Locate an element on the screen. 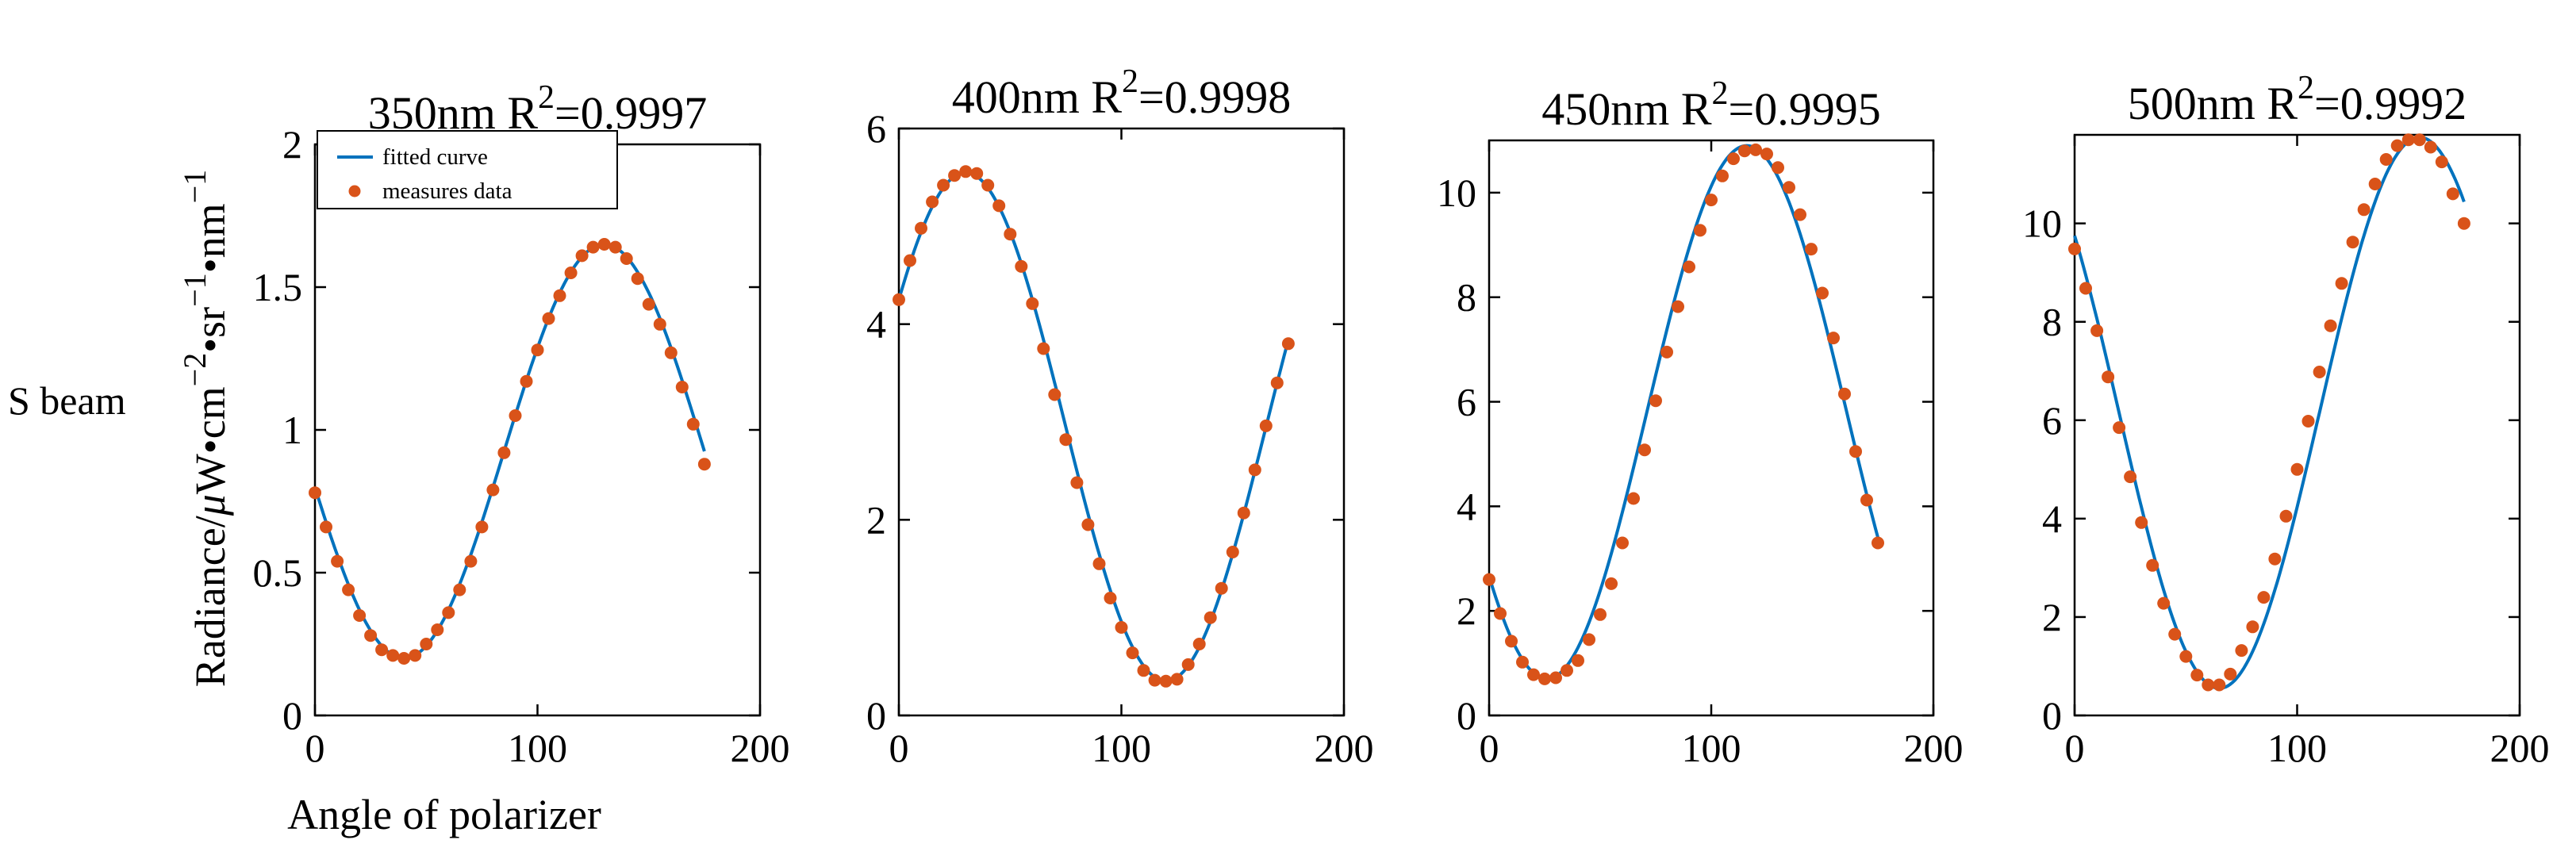 Image resolution: width=2576 pixels, height=859 pixels. x-axis-label: Angle of polarizer is located at coordinates (444, 814).